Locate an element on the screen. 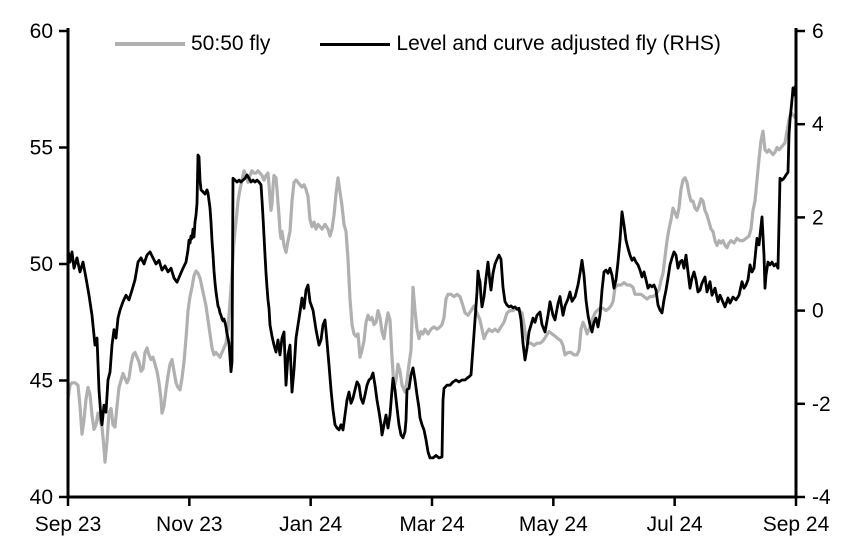 This screenshot has width=852, height=551. legend-label-5050-fly: 50:50 fly is located at coordinates (231, 43).